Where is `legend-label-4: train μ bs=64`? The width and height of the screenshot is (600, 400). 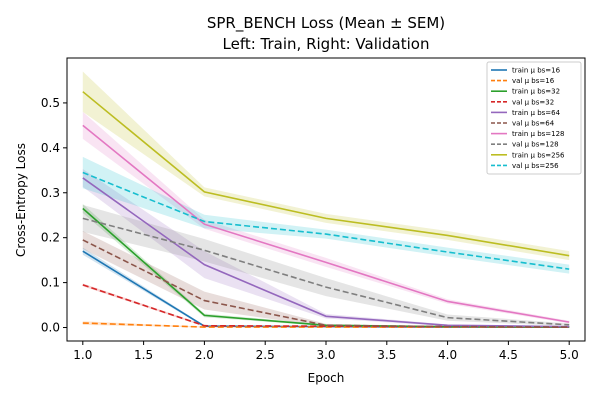
legend-label-4: train μ bs=64 is located at coordinates (536, 113).